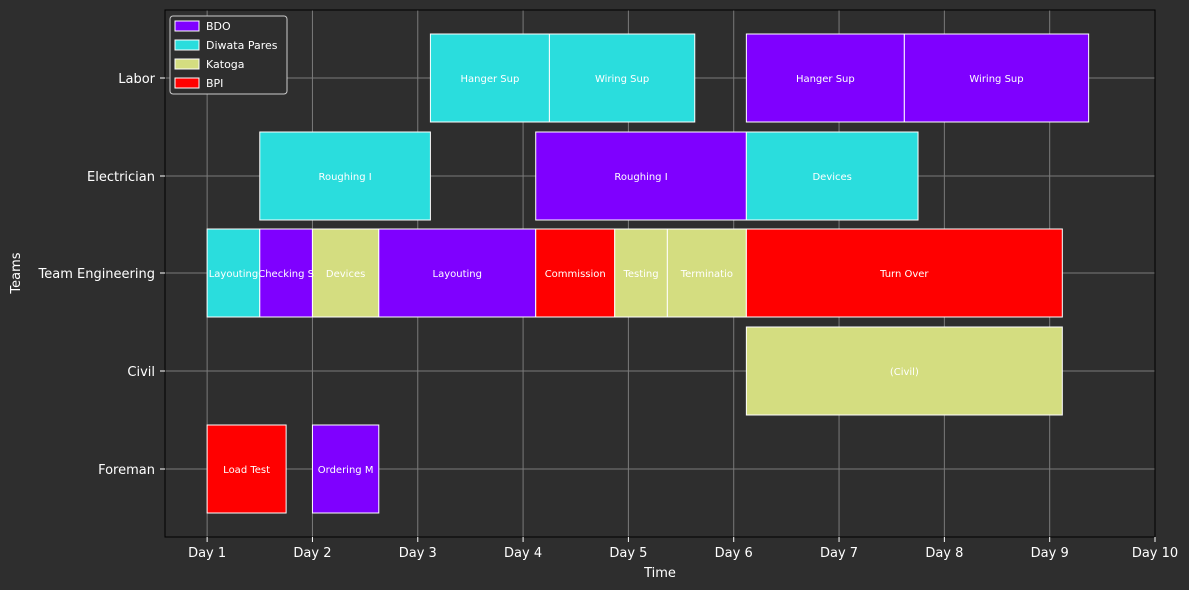  Describe the element at coordinates (286, 274) in the screenshot. I see `task-label: Checking S` at that location.